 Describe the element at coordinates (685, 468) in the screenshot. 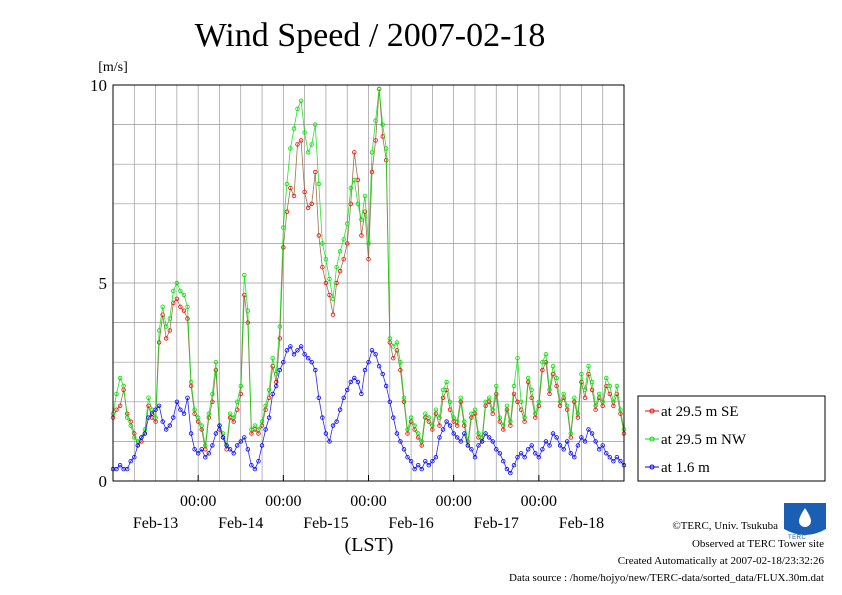

I see `legend-label: at 1.6 m` at that location.